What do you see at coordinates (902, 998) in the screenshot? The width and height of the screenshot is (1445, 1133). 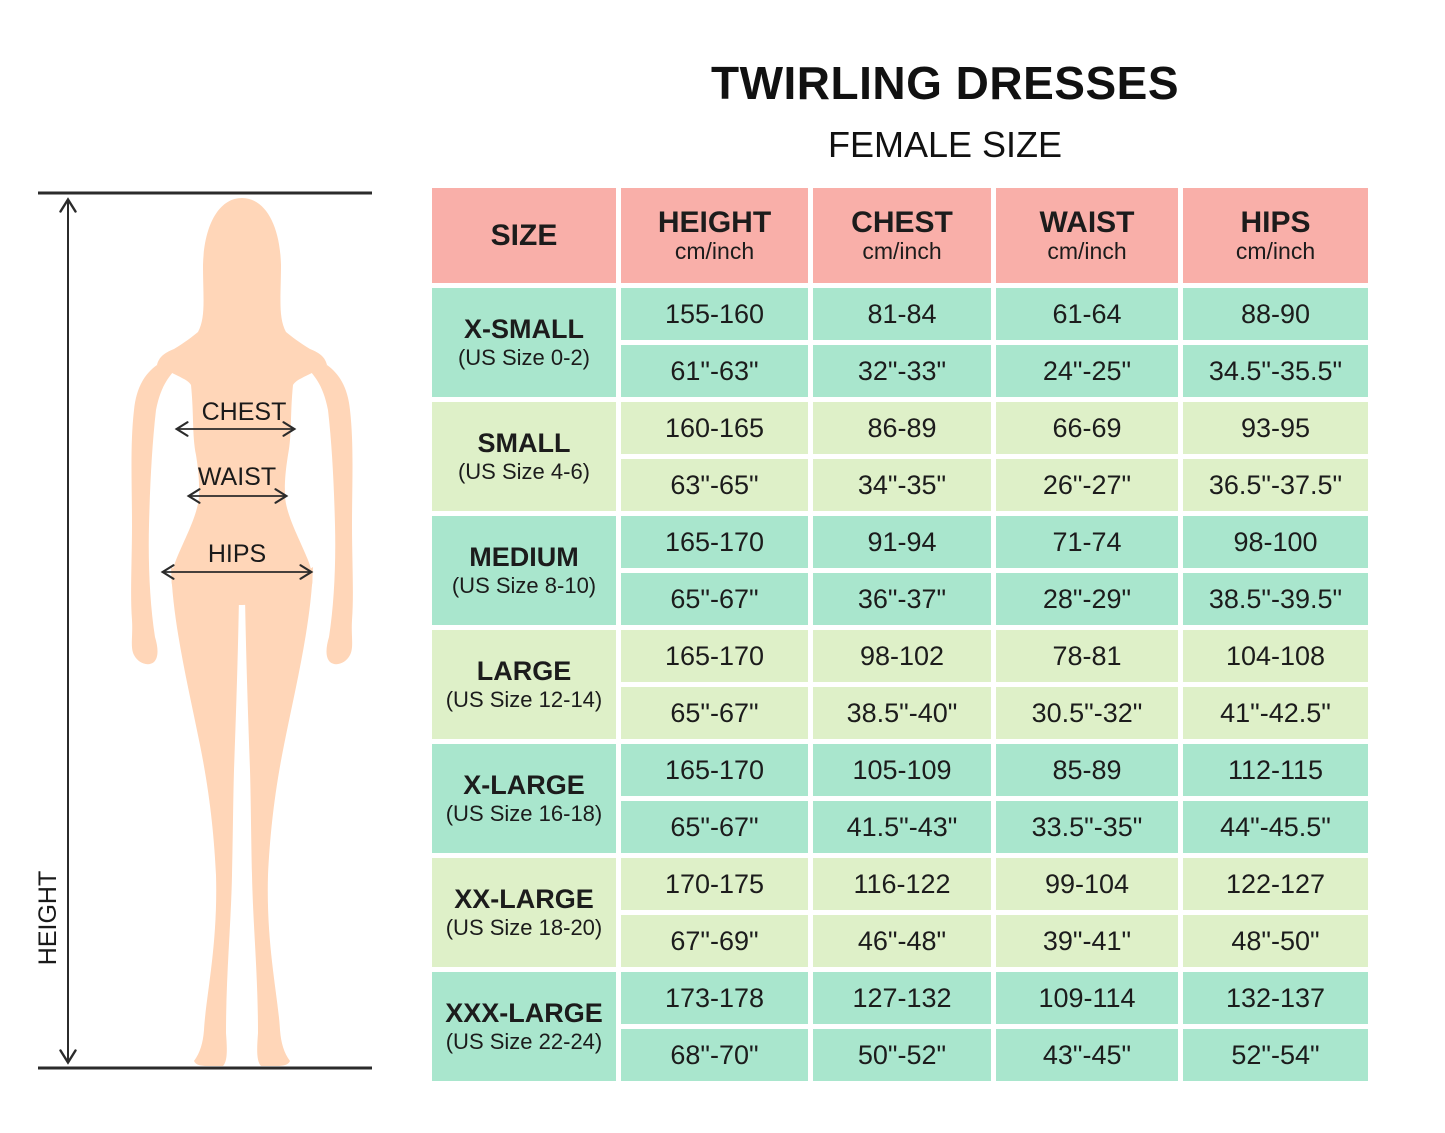 I see `chest-cm-value: 127-132` at bounding box center [902, 998].